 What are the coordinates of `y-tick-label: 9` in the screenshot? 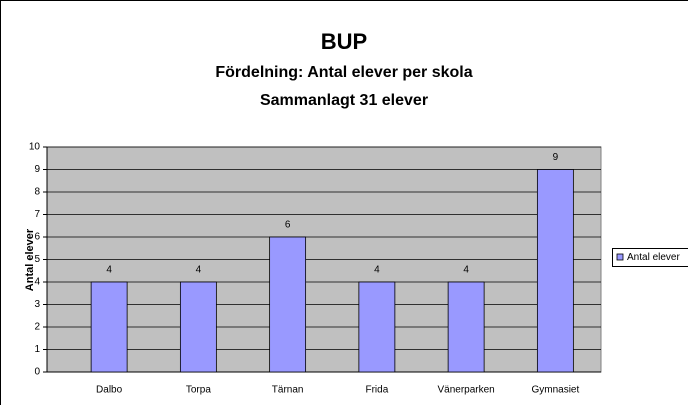 It's located at (37, 169).